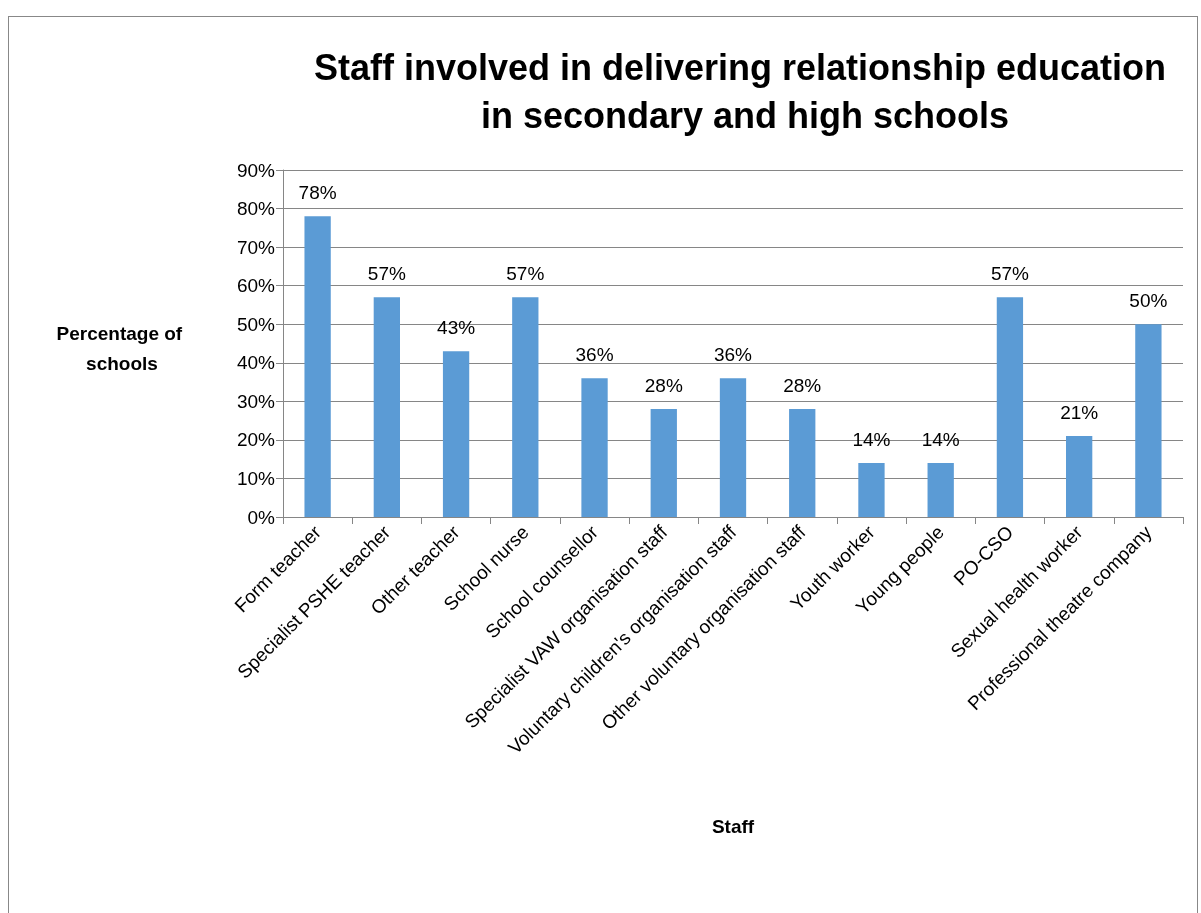 The height and width of the screenshot is (913, 1201). What do you see at coordinates (256, 478) in the screenshot?
I see `y-tick-label: 10%` at bounding box center [256, 478].